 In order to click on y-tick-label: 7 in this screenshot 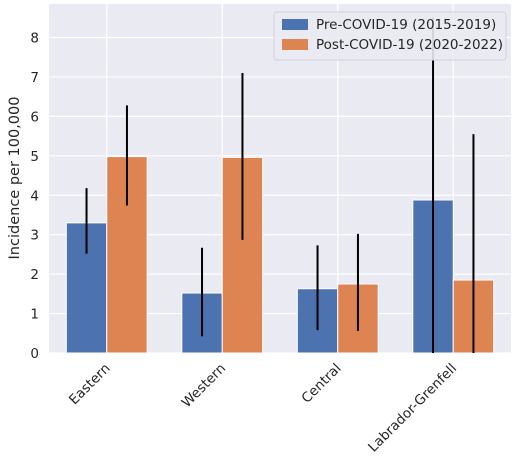, I will do `click(34, 78)`.